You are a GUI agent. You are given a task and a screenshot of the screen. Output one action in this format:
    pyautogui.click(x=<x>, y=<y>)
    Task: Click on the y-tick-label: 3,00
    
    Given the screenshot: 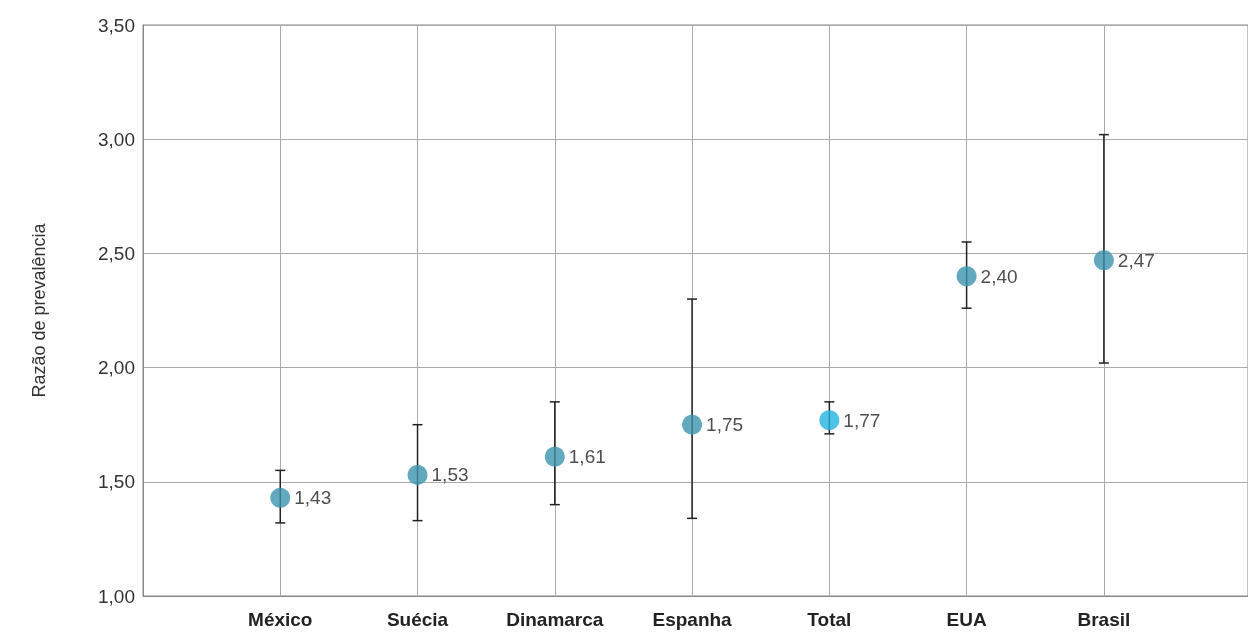 What is the action you would take?
    pyautogui.click(x=116, y=139)
    